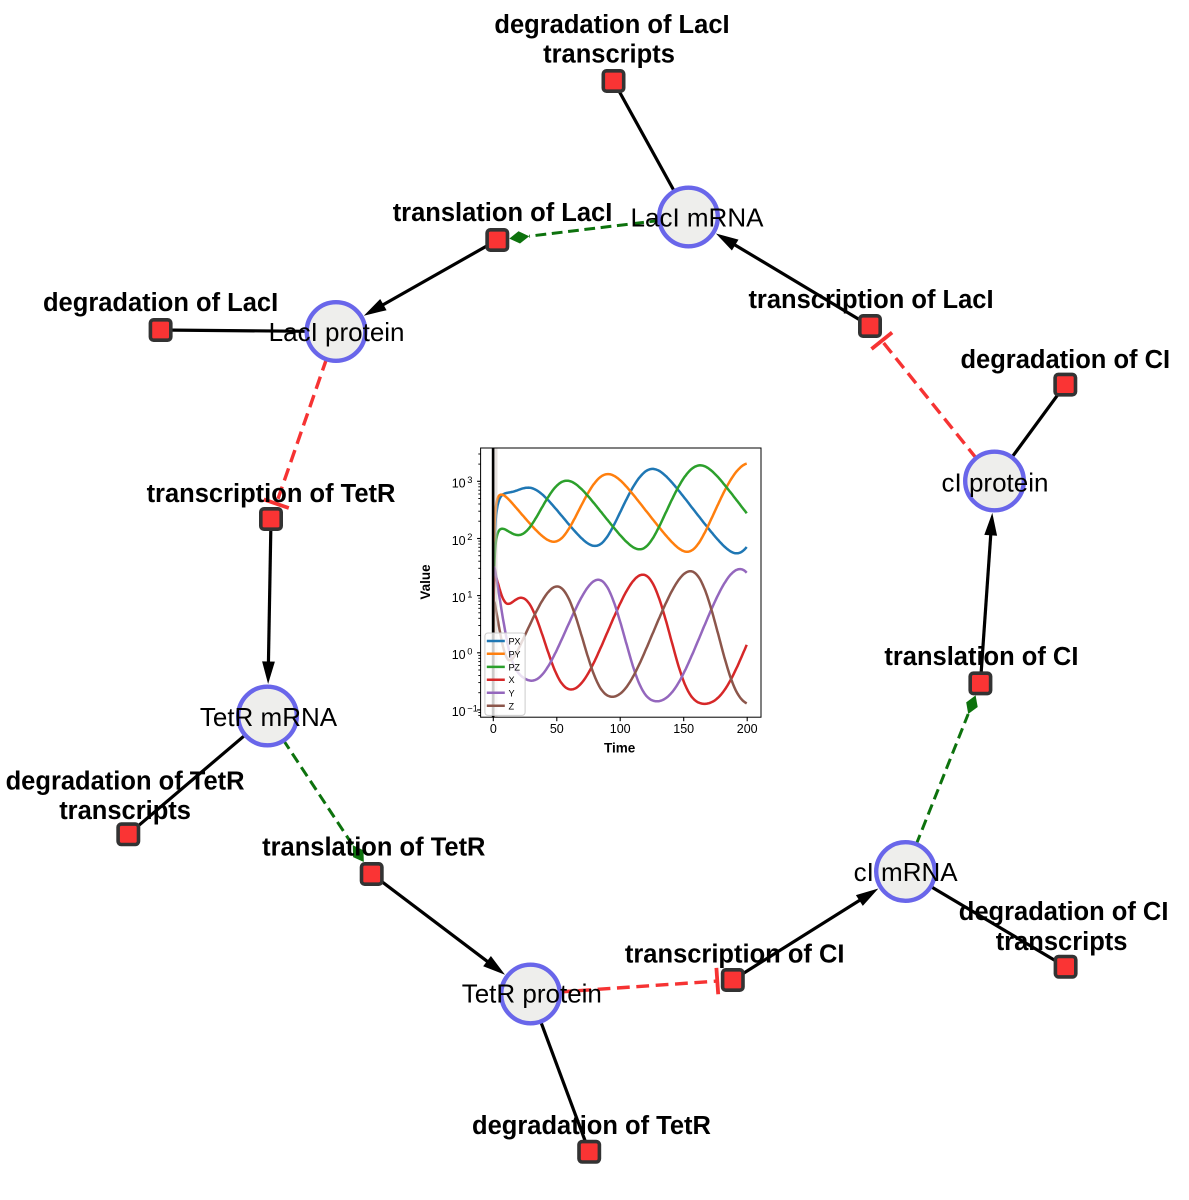 The width and height of the screenshot is (1189, 1200). I want to click on svg-text: 50, so click(557, 729).